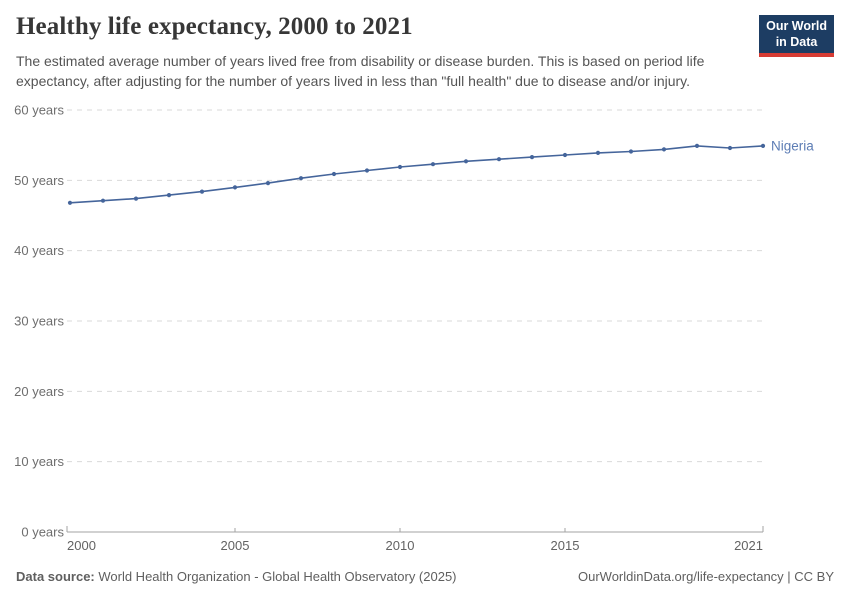 This screenshot has height=600, width=850. What do you see at coordinates (792, 145) in the screenshot?
I see `series-label-nigeria: Nigeria` at bounding box center [792, 145].